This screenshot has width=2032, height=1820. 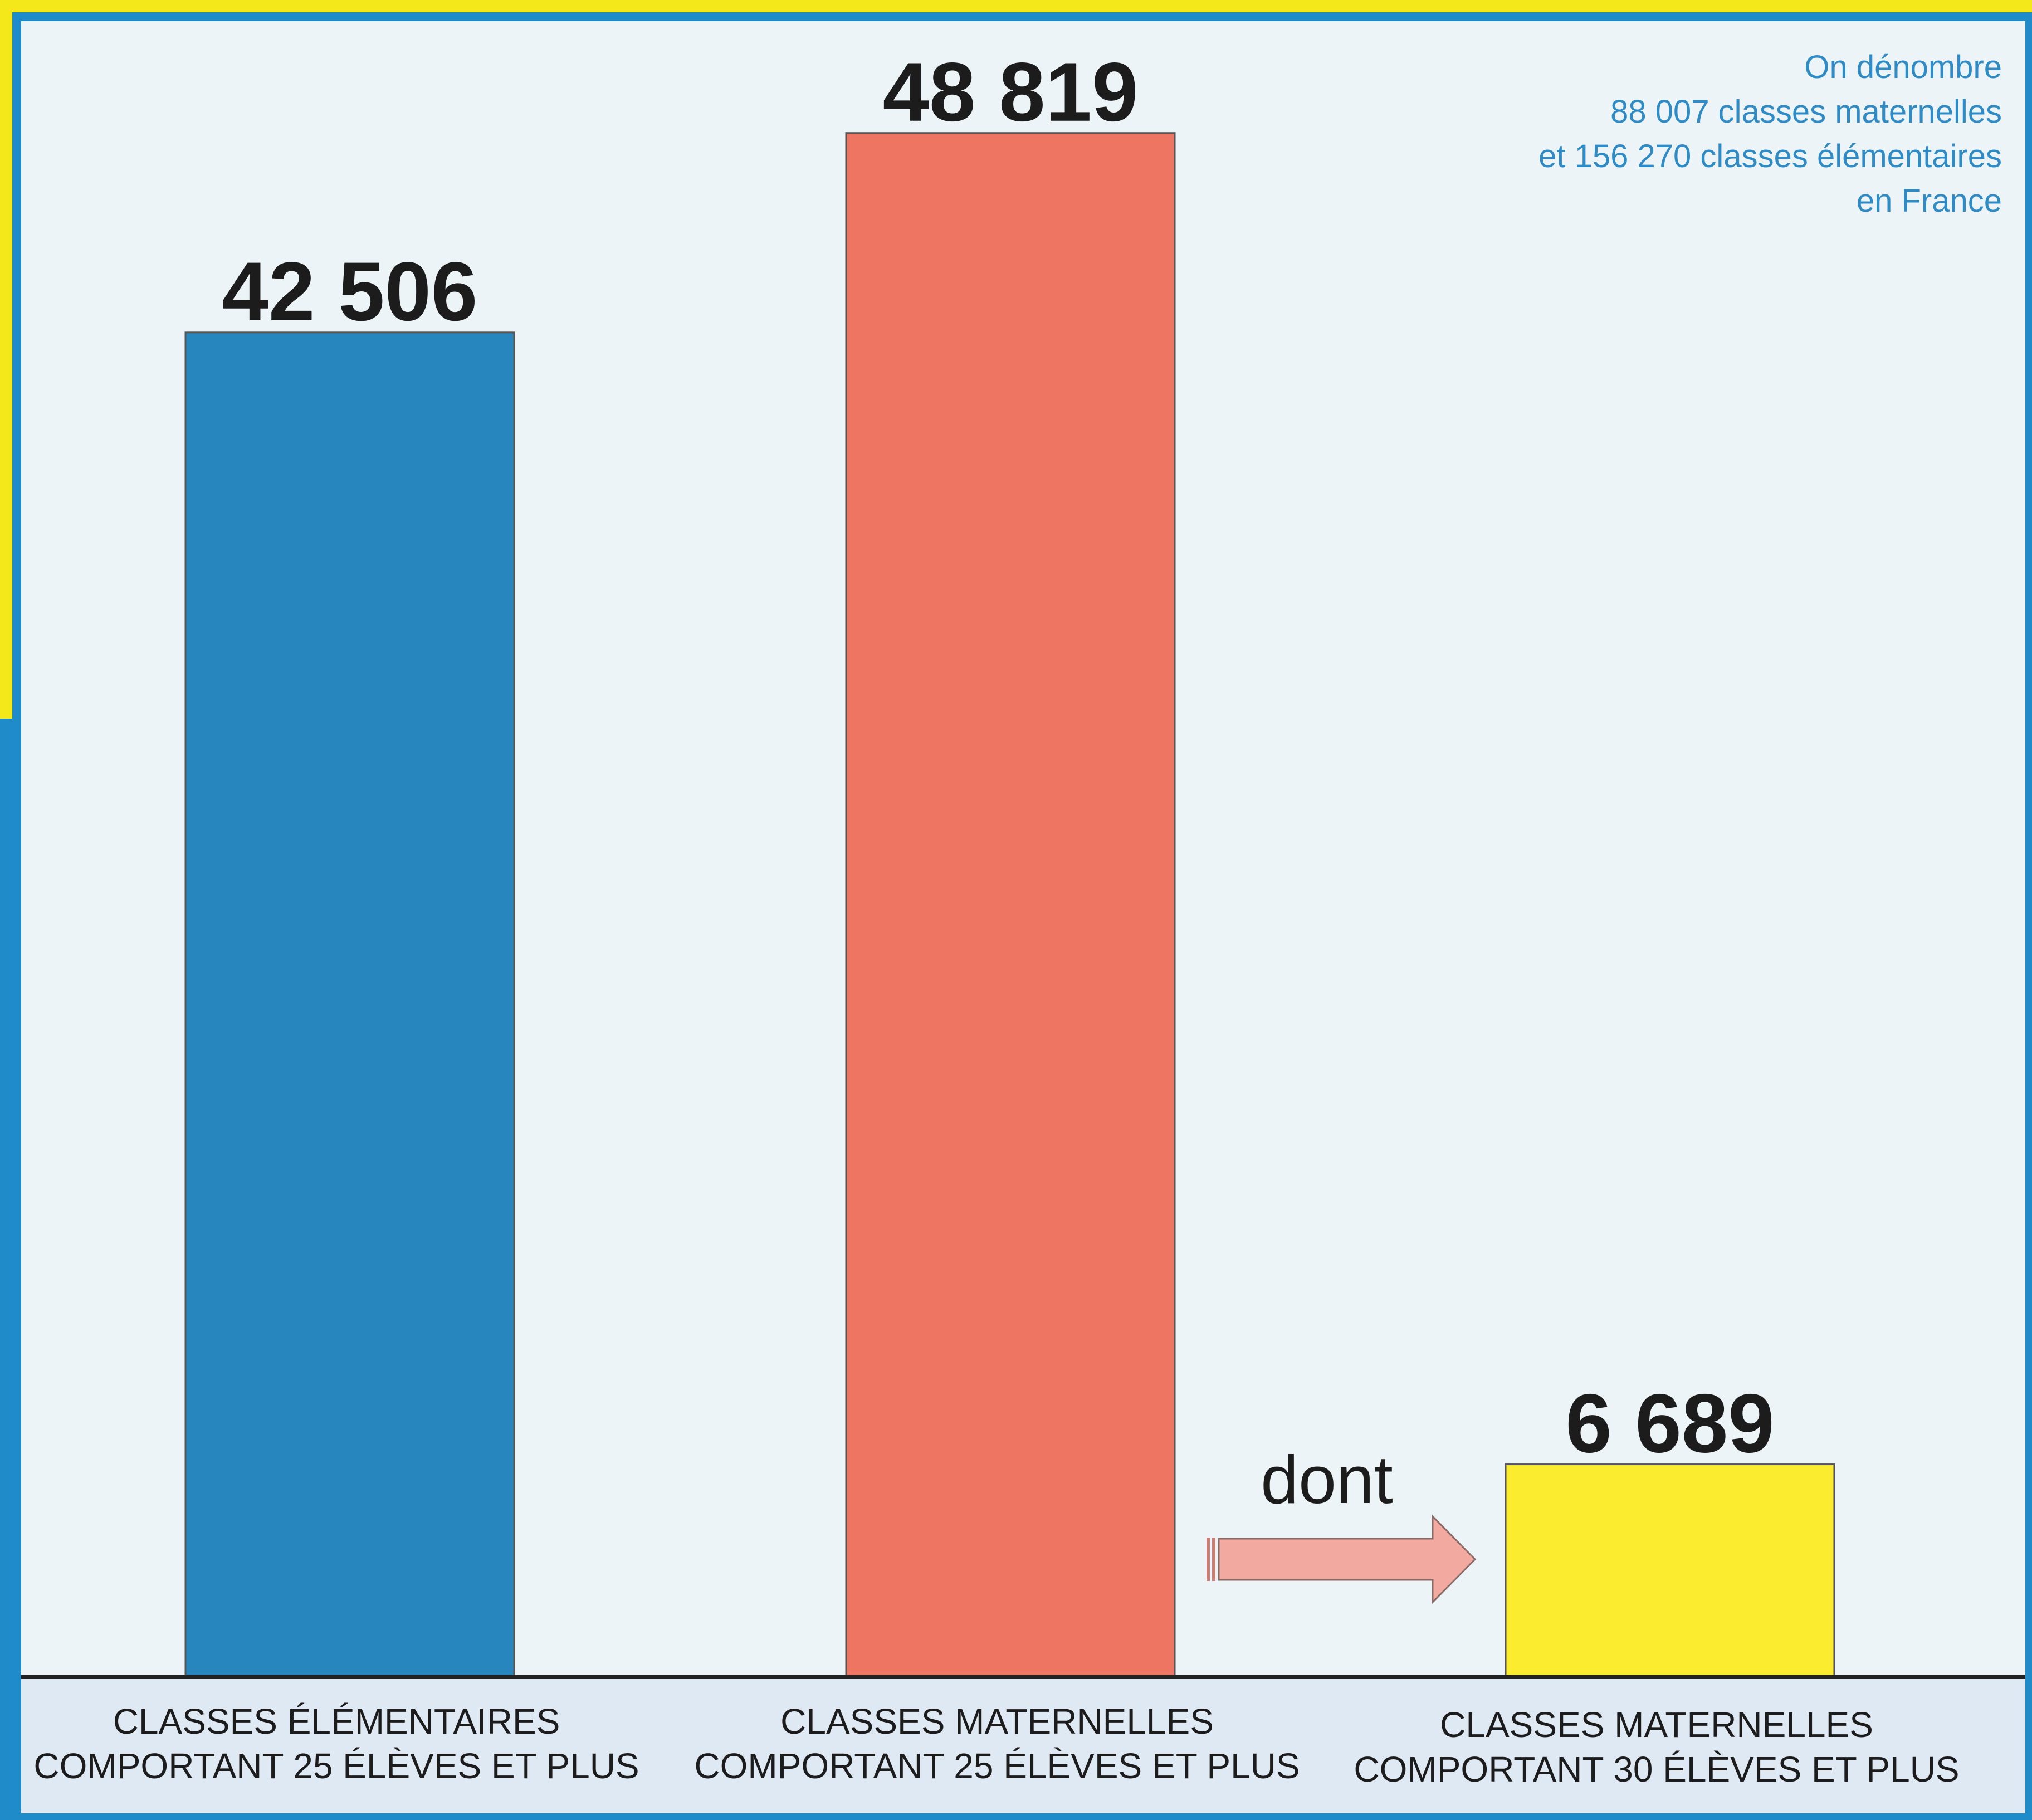 I want to click on category-label-1-line-2: COMPORTANT 25 ÉLÈVES ET PLUS, so click(x=336, y=1766).